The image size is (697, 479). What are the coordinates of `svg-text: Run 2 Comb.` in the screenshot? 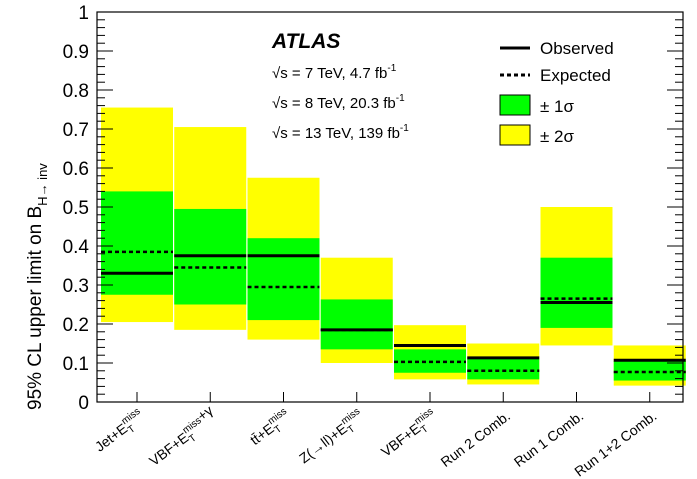 It's located at (476, 439).